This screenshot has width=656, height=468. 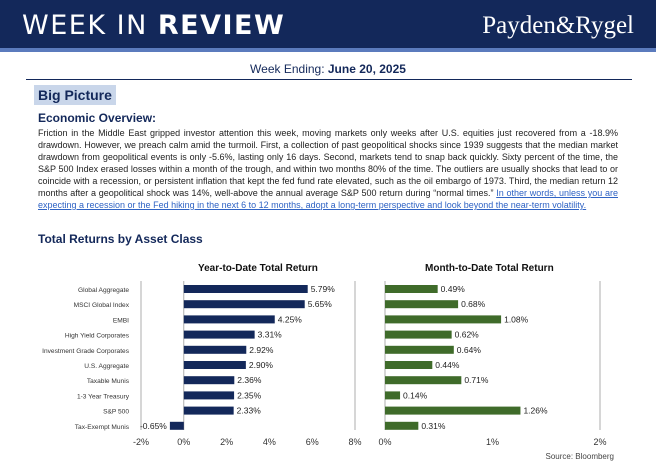 What do you see at coordinates (97, 118) in the screenshot?
I see `economic-overview-heading: Economic Overview:` at bounding box center [97, 118].